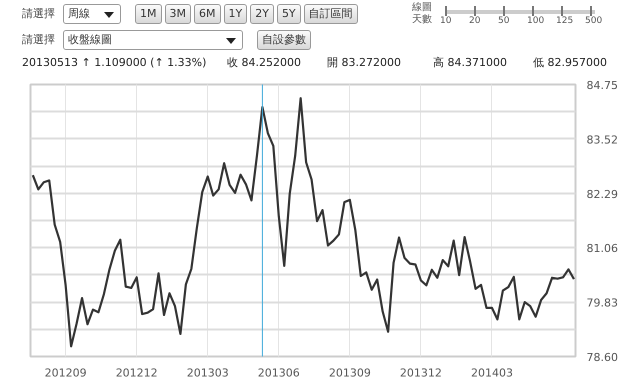  What do you see at coordinates (331, 14) in the screenshot?
I see `text: 自訂區間` at bounding box center [331, 14].